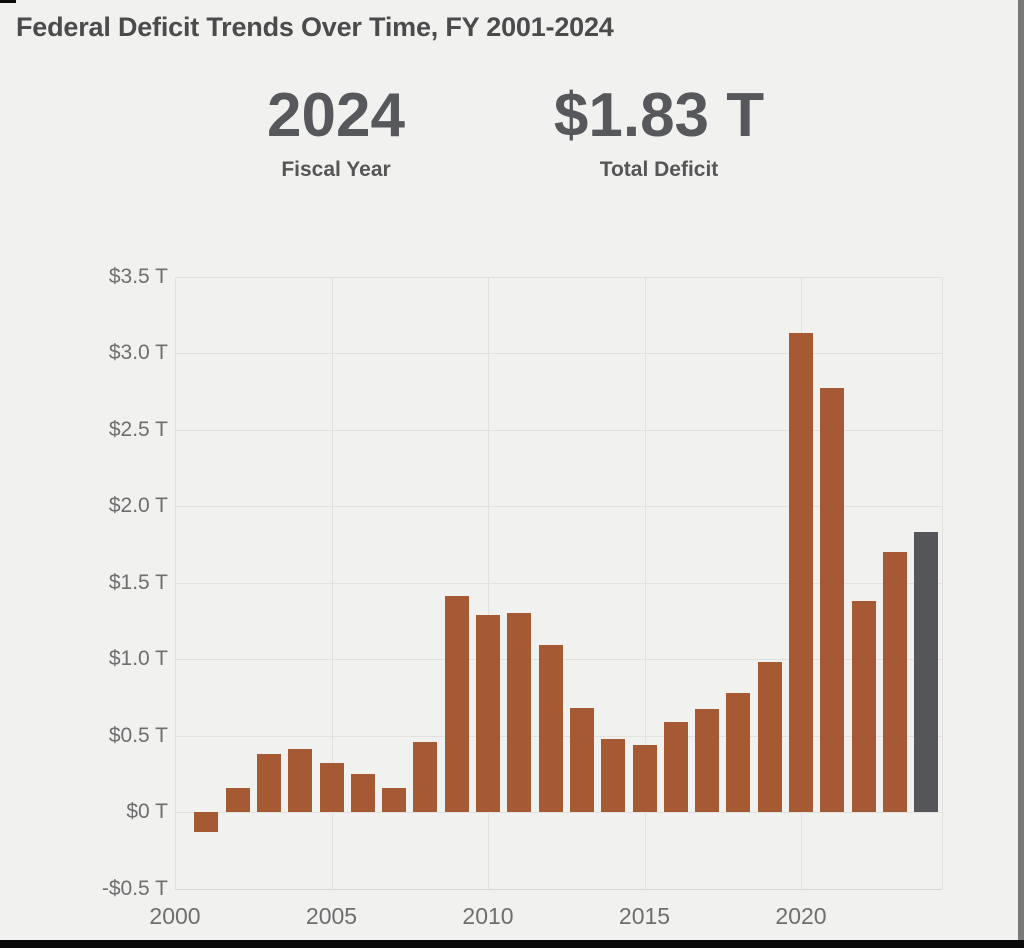 The image size is (1024, 948). Describe the element at coordinates (332, 583) in the screenshot. I see `gridline-x-2005` at that location.